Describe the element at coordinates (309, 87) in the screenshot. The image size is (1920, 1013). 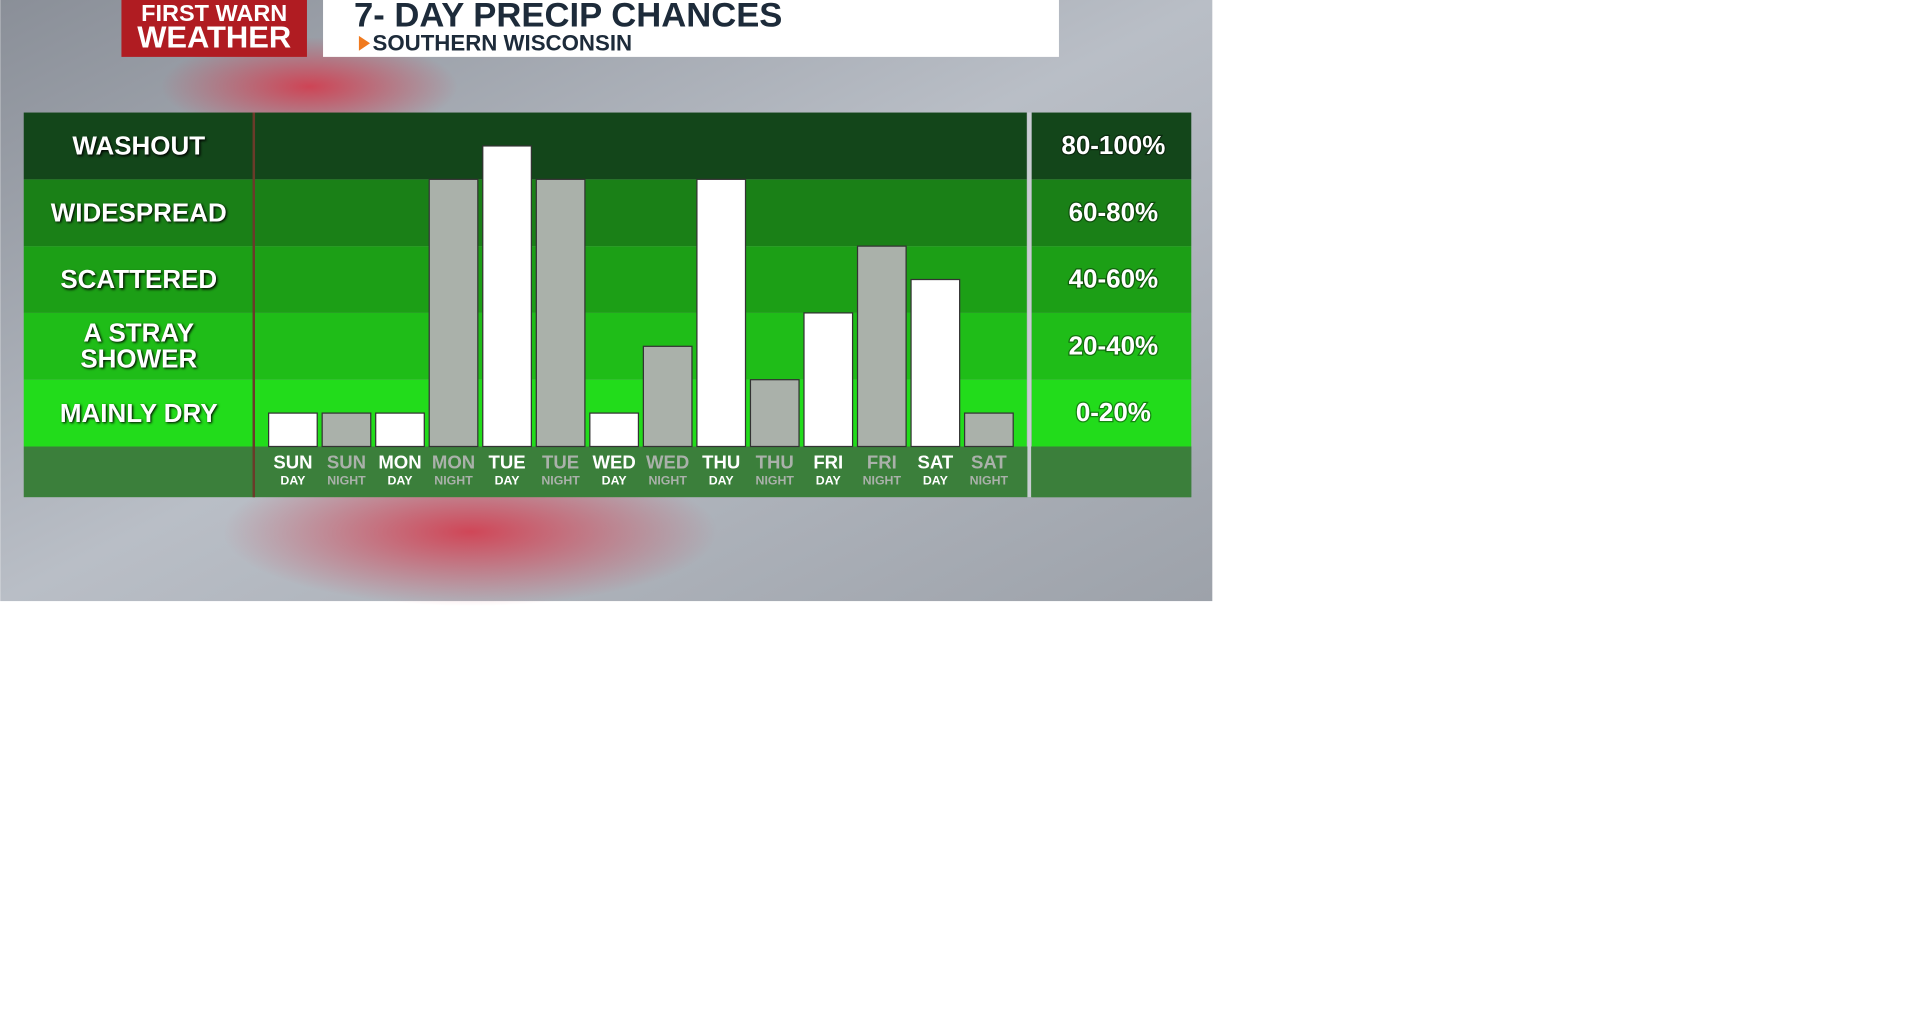
I see `background-blur` at that location.